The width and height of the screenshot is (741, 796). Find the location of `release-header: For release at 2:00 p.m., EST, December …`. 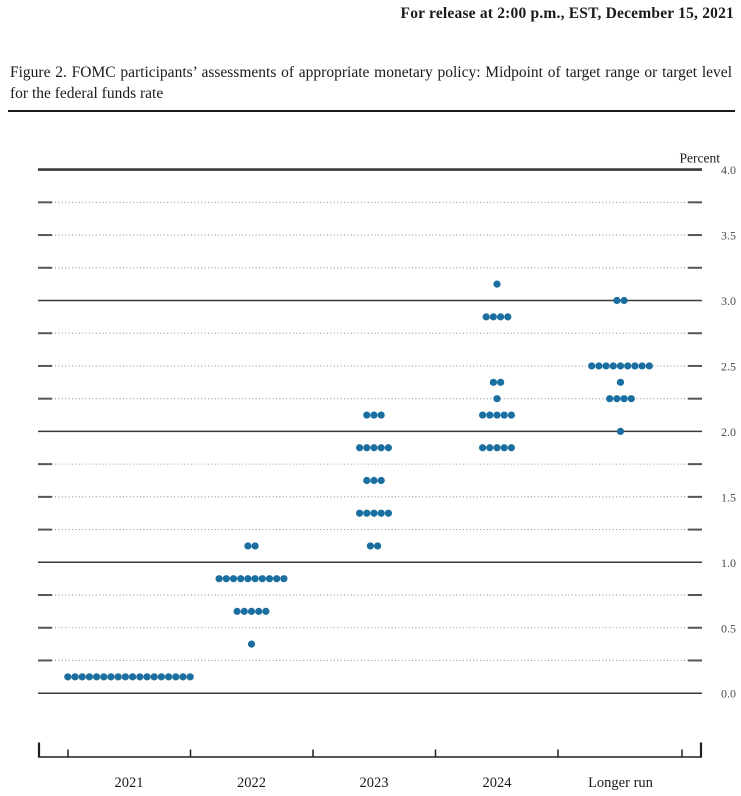

release-header: For release at 2:00 p.m., EST, December … is located at coordinates (567, 13).